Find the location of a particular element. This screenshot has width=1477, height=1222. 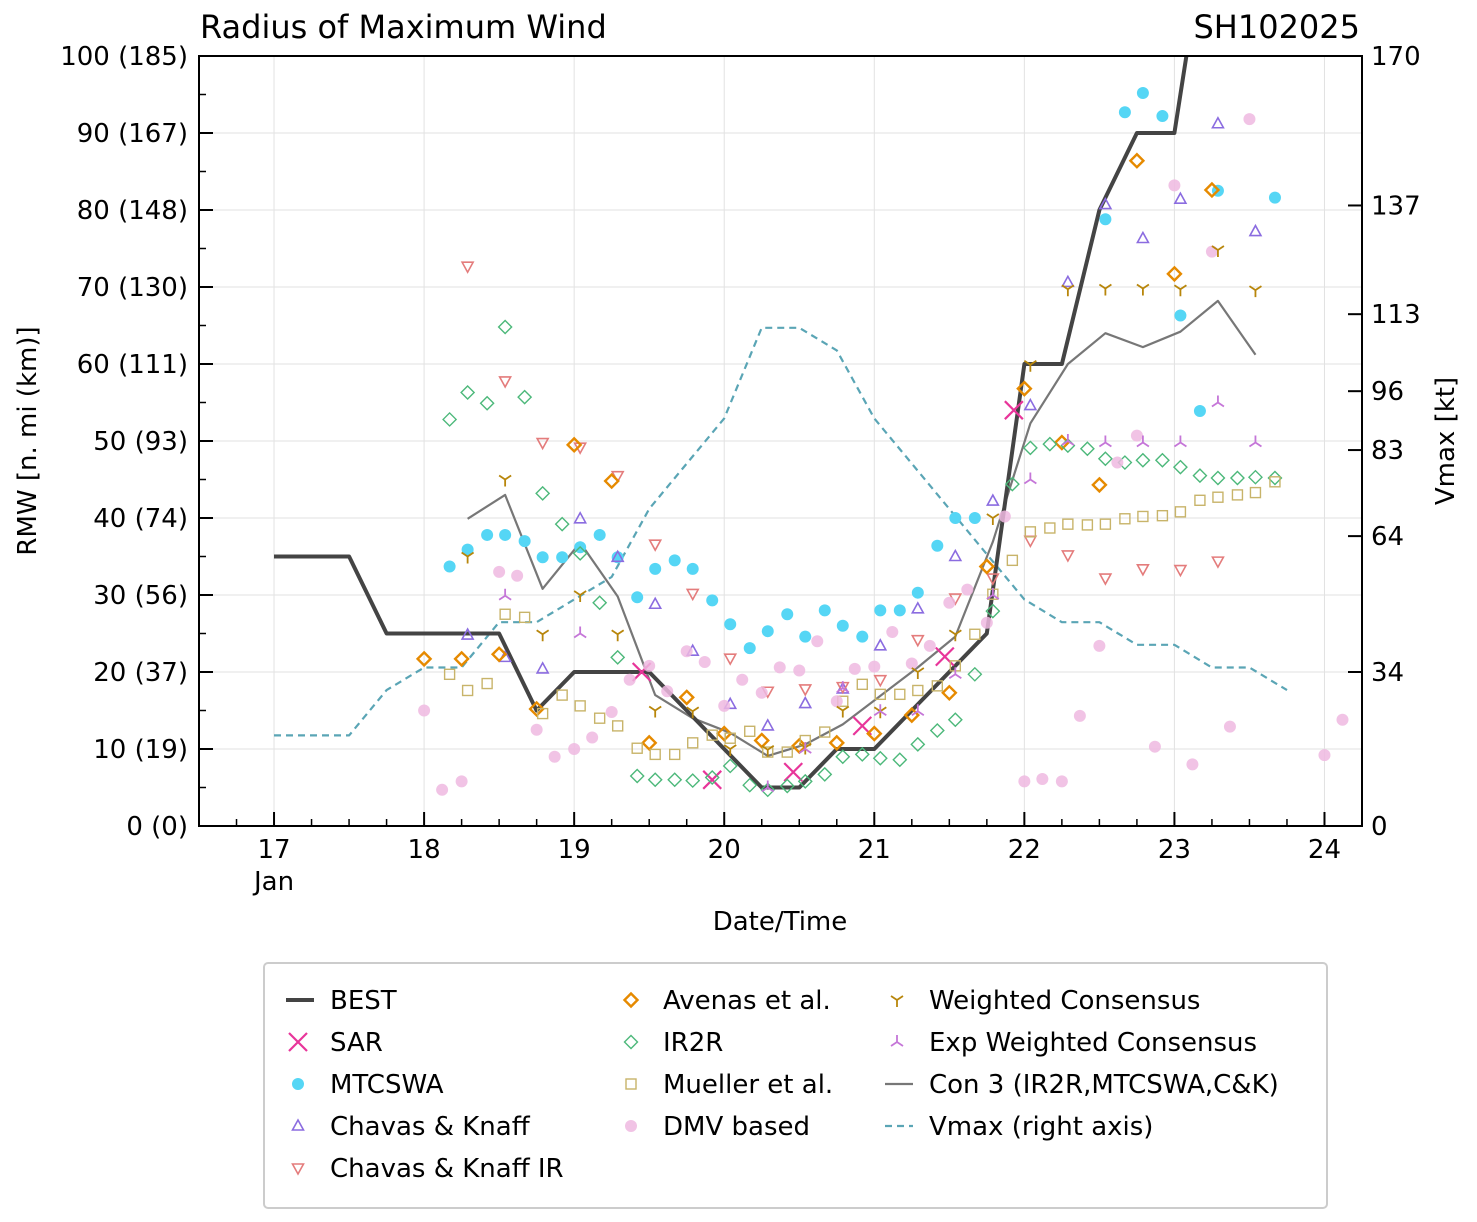

legend-swatch-dmv-based is located at coordinates (631, 1126).